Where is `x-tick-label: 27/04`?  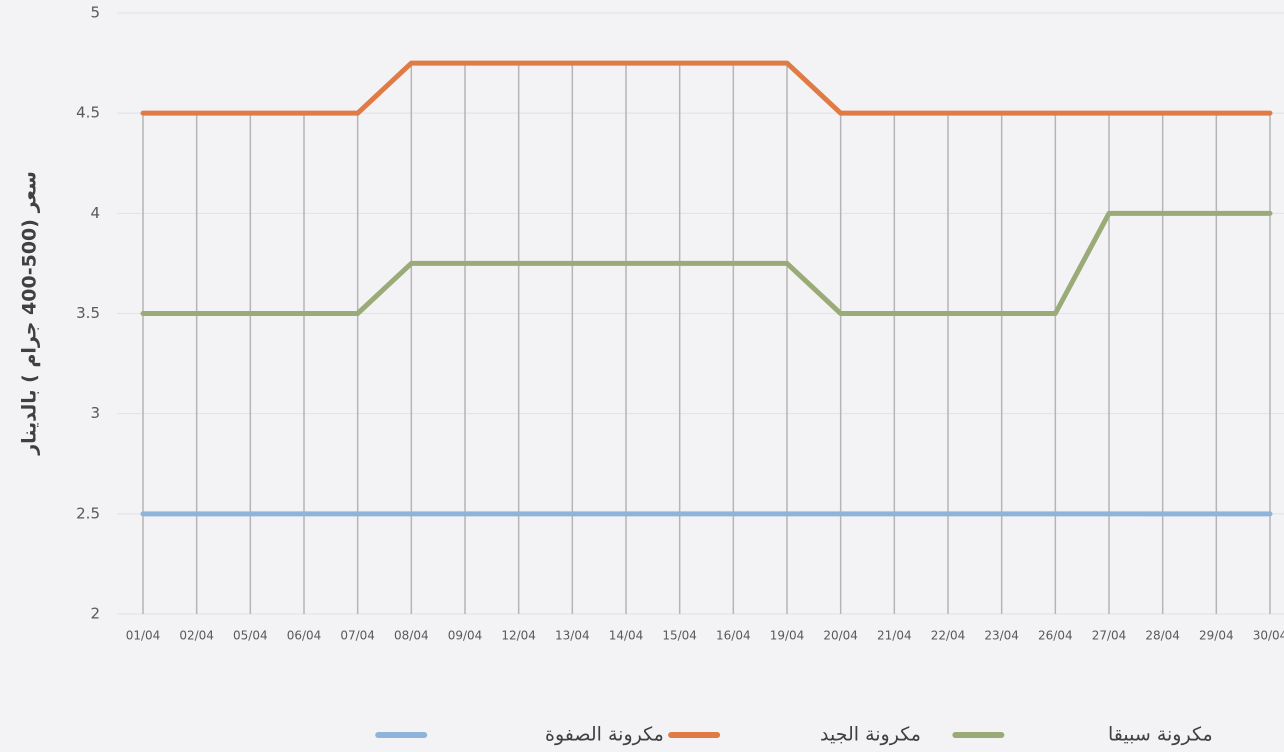 x-tick-label: 27/04 is located at coordinates (1109, 636).